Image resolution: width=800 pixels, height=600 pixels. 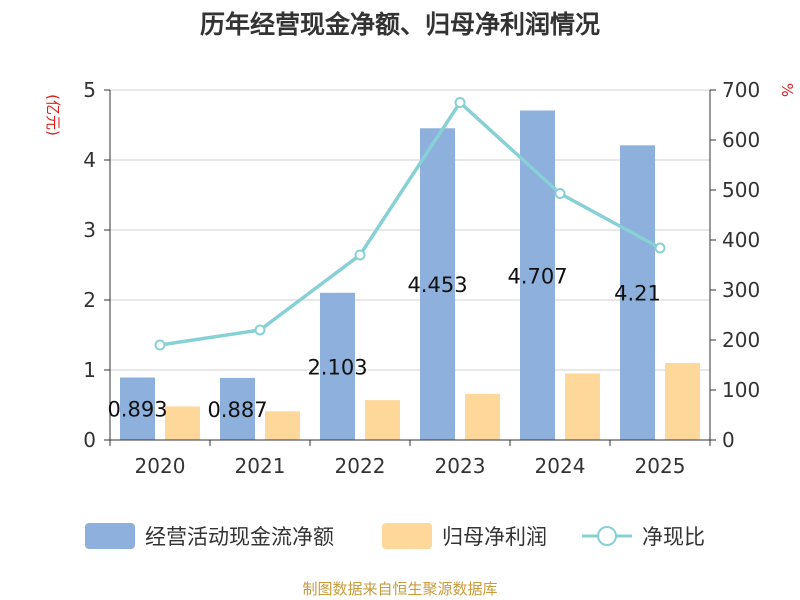 What do you see at coordinates (160, 466) in the screenshot?
I see `x-tick-label: 2020` at bounding box center [160, 466].